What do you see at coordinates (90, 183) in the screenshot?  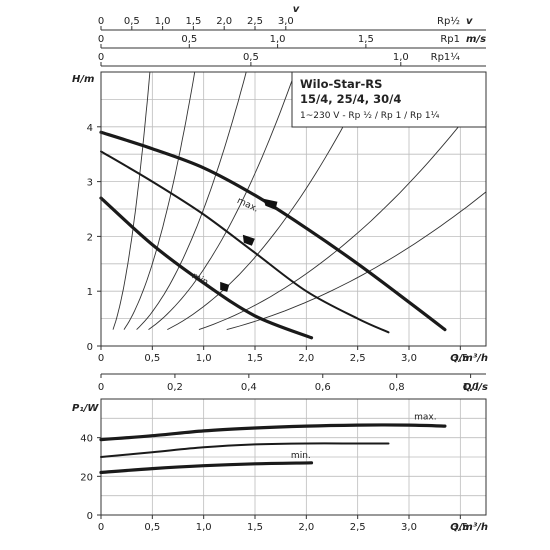 I see `head-y-tick-label: 3` at bounding box center [90, 183].